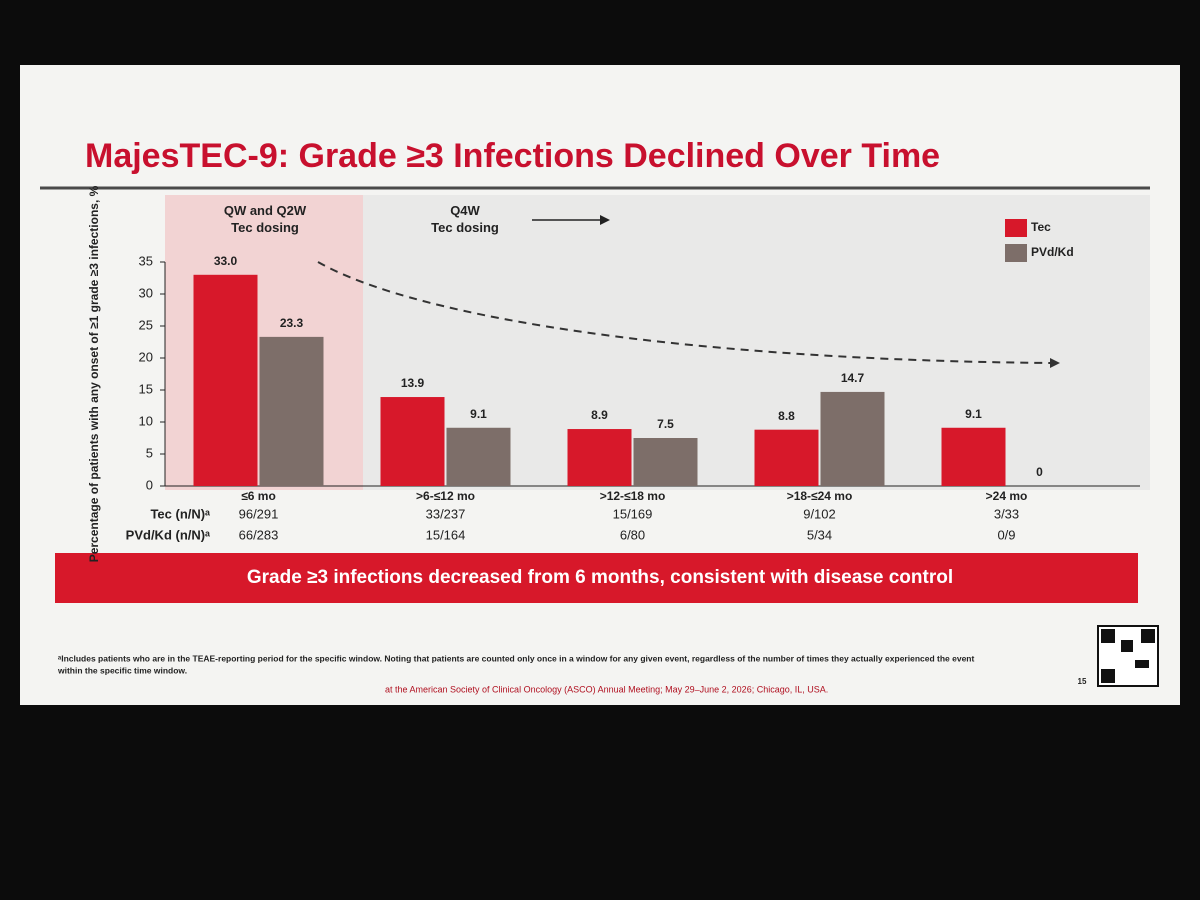  Describe the element at coordinates (168, 534) in the screenshot. I see `row-label: PVd/Kd (n/N)ᵃ` at that location.